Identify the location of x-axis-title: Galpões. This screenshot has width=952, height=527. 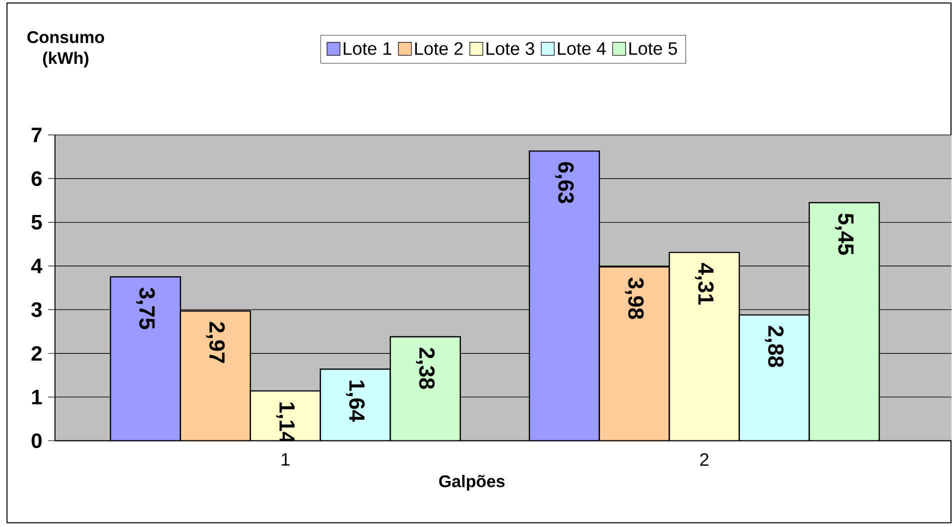
(472, 483).